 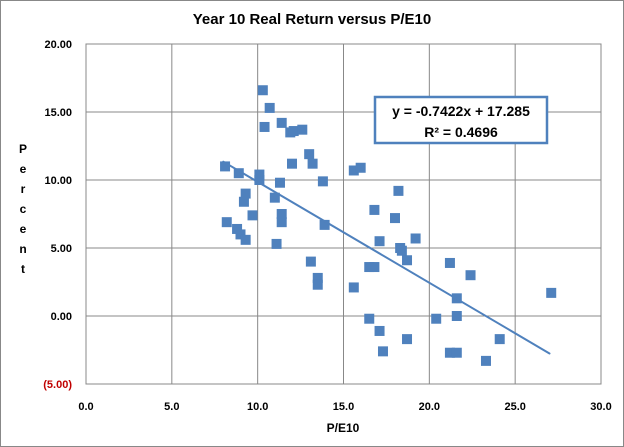 What do you see at coordinates (61, 317) in the screenshot?
I see `y-tick-label: 0.00` at bounding box center [61, 317].